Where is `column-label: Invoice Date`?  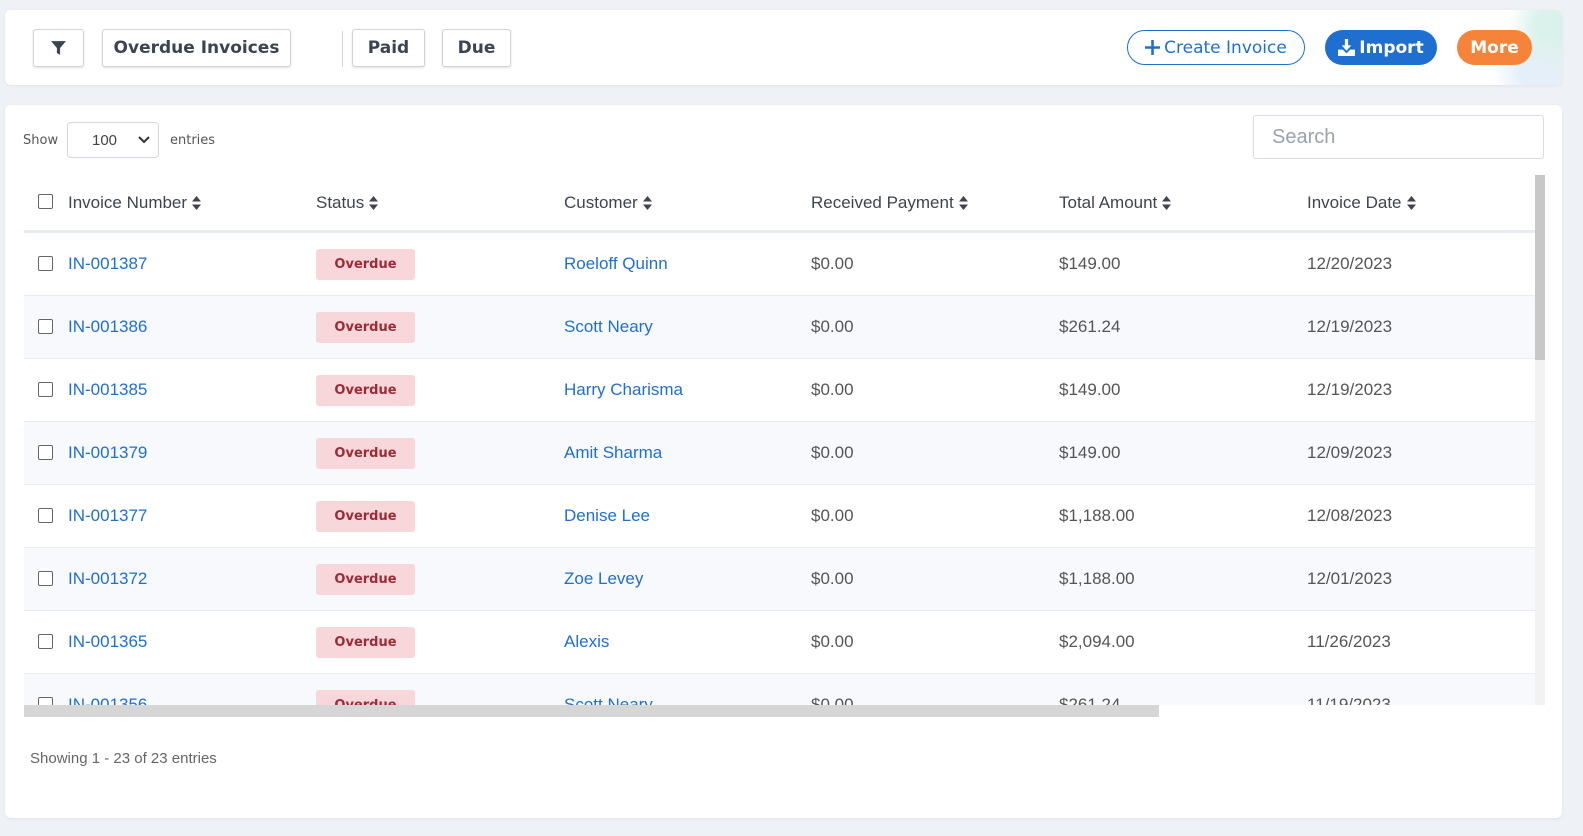 column-label: Invoice Date is located at coordinates (1354, 202).